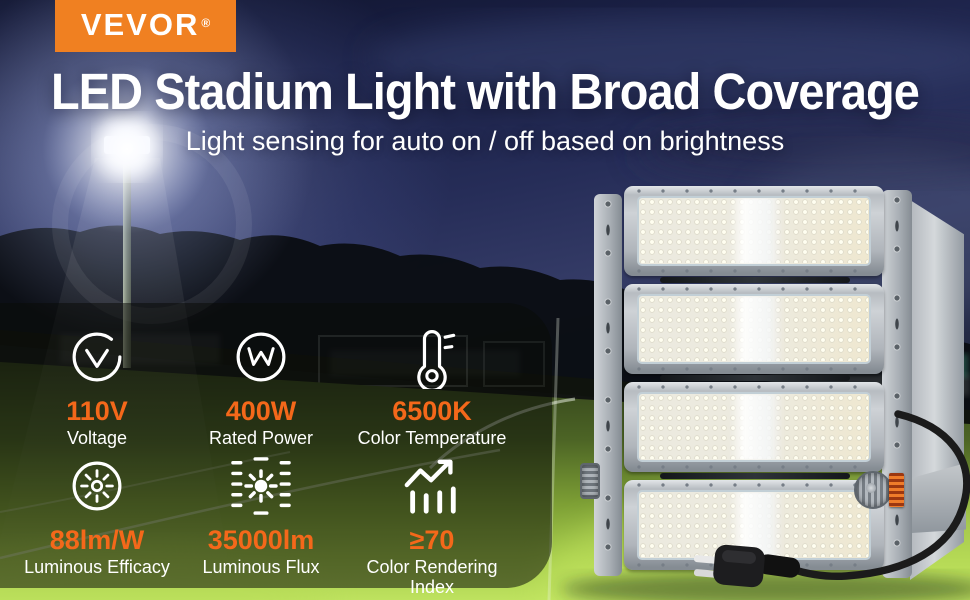 The height and width of the screenshot is (600, 970). I want to click on spec-value: 6500K, so click(432, 411).